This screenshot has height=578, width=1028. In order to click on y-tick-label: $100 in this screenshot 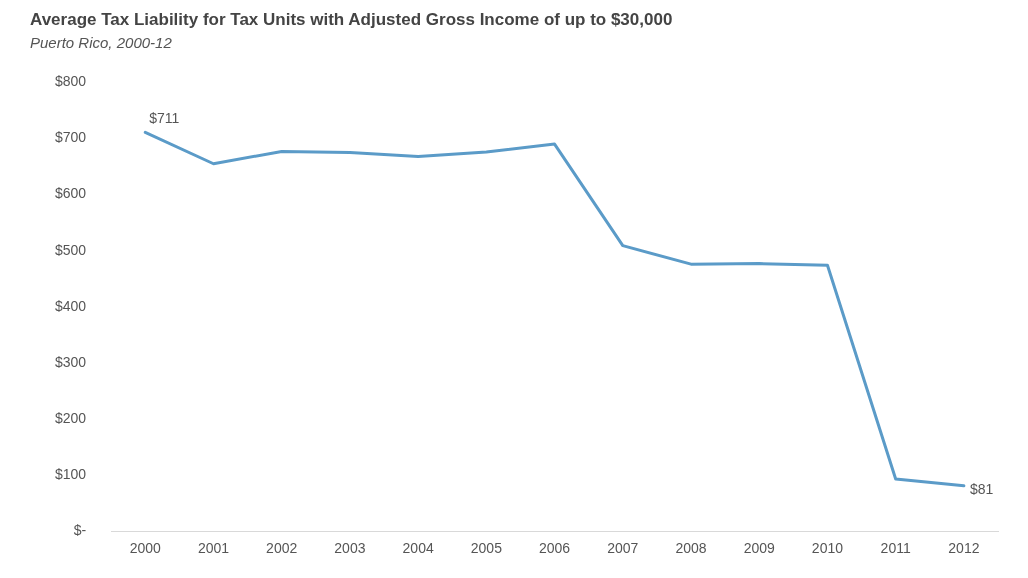, I will do `click(70, 473)`.